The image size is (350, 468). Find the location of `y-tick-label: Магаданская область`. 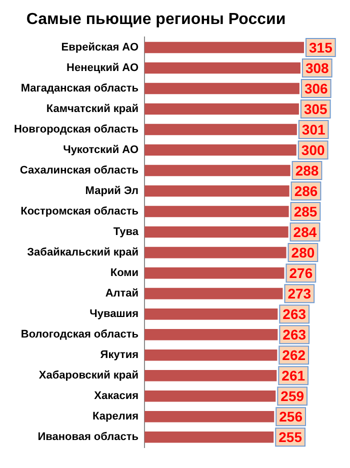

y-tick-label: Магаданская область is located at coordinates (79, 88).